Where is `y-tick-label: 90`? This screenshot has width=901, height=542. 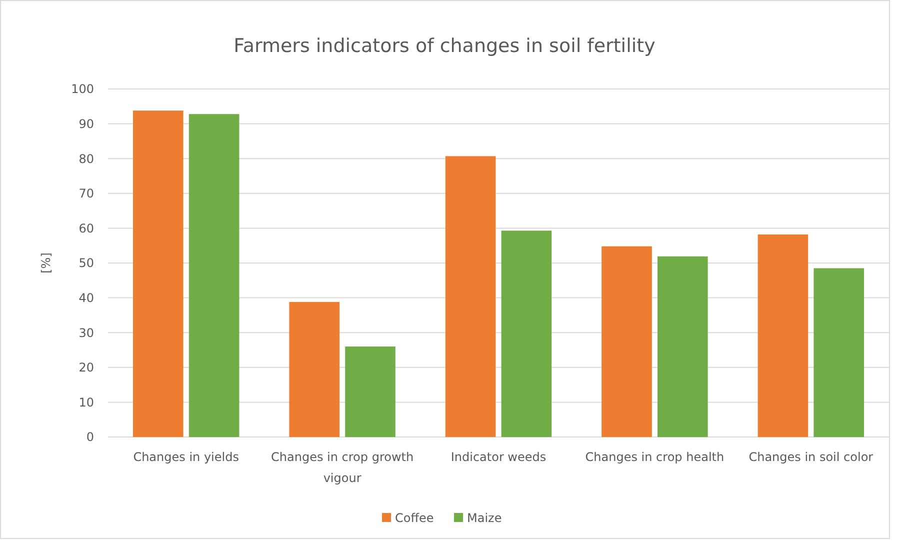
y-tick-label: 90 is located at coordinates (86, 124).